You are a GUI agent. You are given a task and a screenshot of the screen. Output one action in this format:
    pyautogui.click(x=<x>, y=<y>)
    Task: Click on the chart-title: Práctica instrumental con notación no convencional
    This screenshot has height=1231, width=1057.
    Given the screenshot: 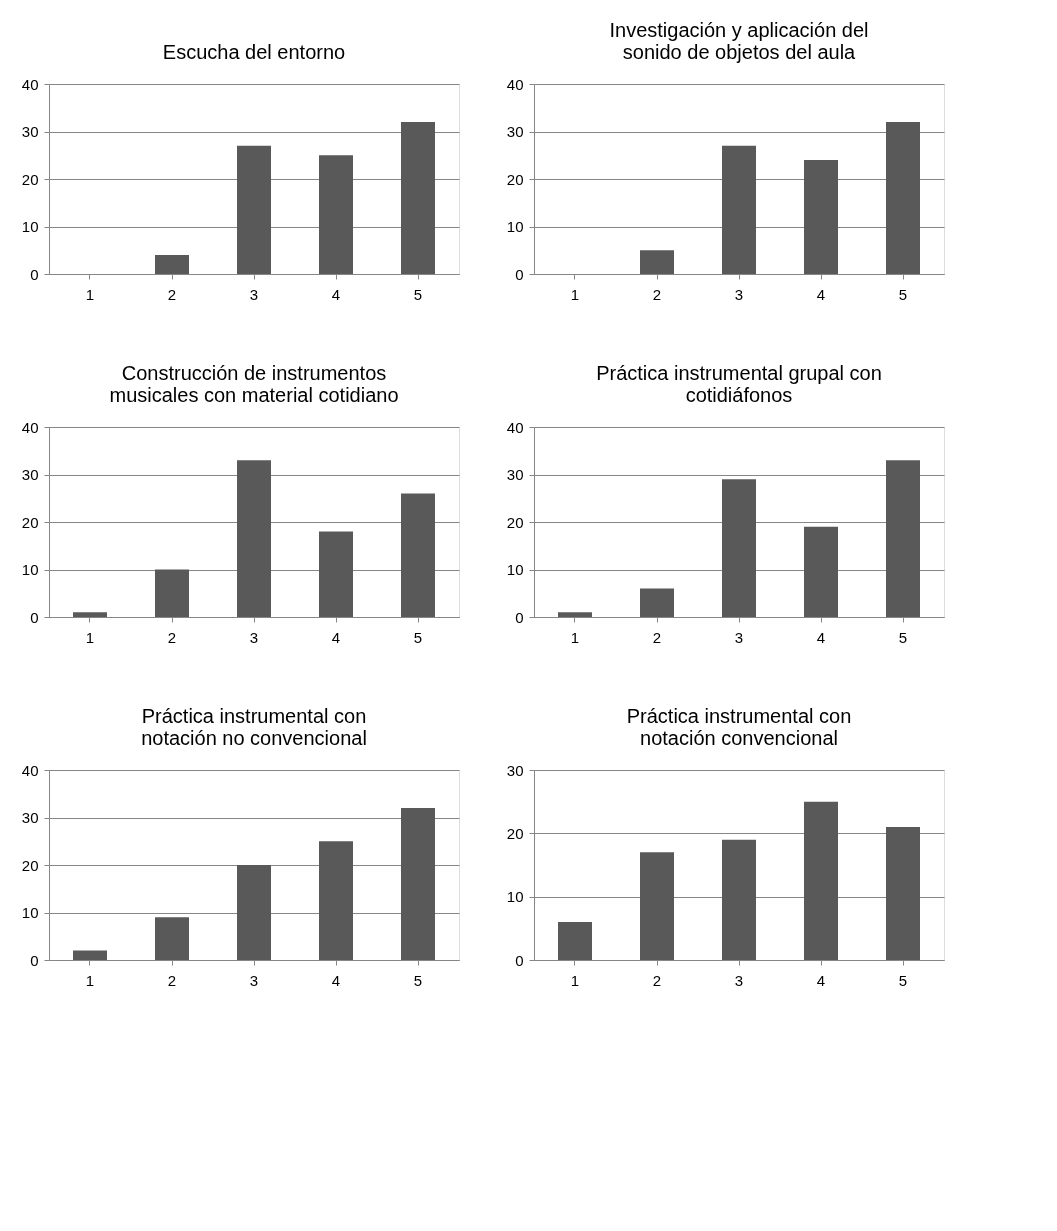 What is the action you would take?
    pyautogui.click(x=254, y=727)
    